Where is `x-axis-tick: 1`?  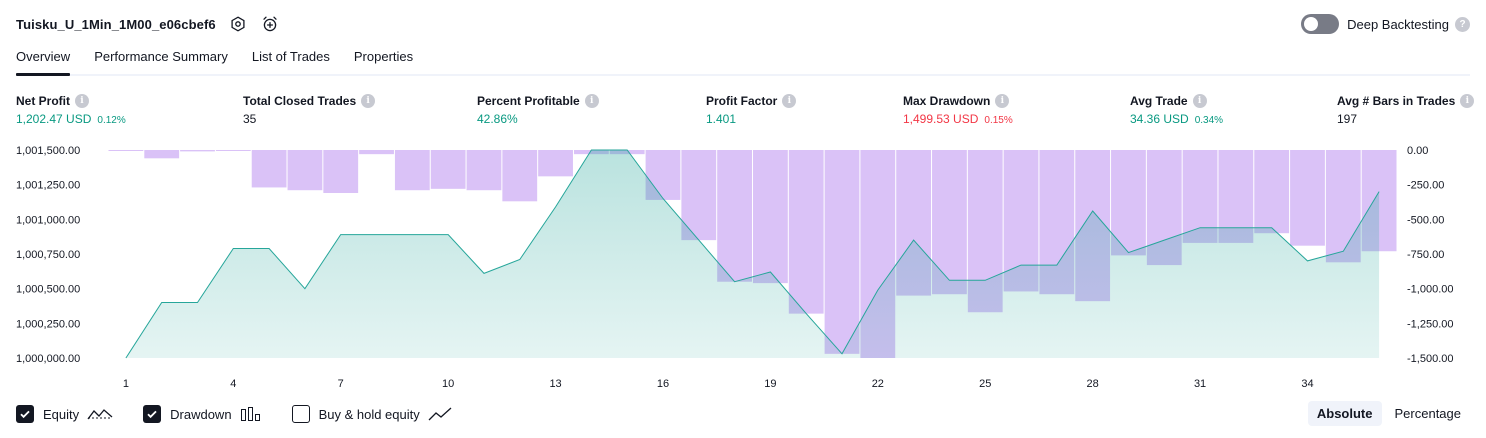 x-axis-tick: 1 is located at coordinates (126, 384).